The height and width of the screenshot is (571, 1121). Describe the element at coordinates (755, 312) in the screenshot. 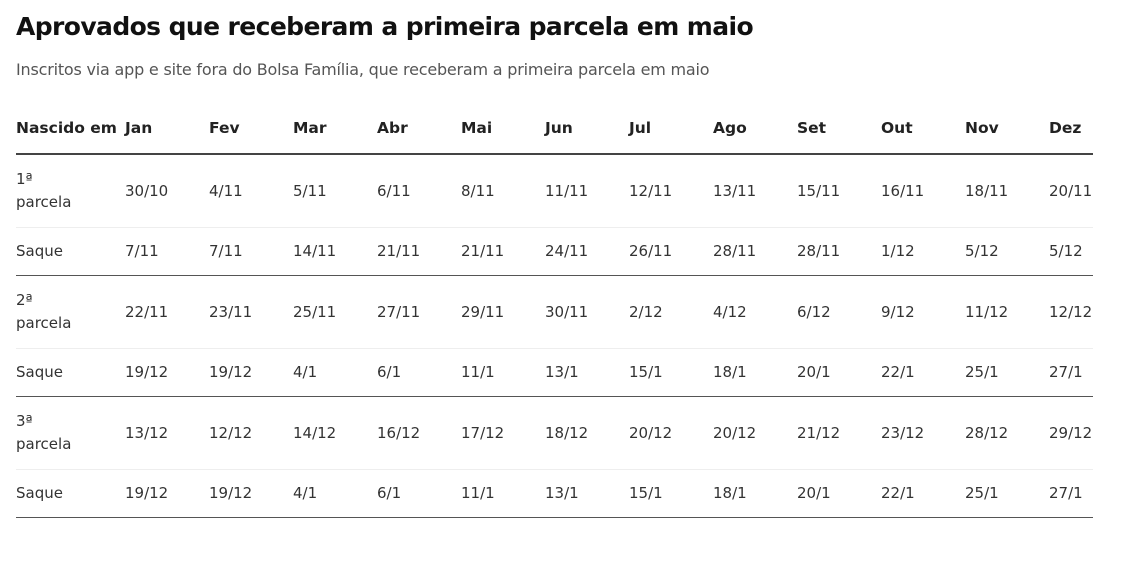

I see `table-cell: 4/12` at that location.